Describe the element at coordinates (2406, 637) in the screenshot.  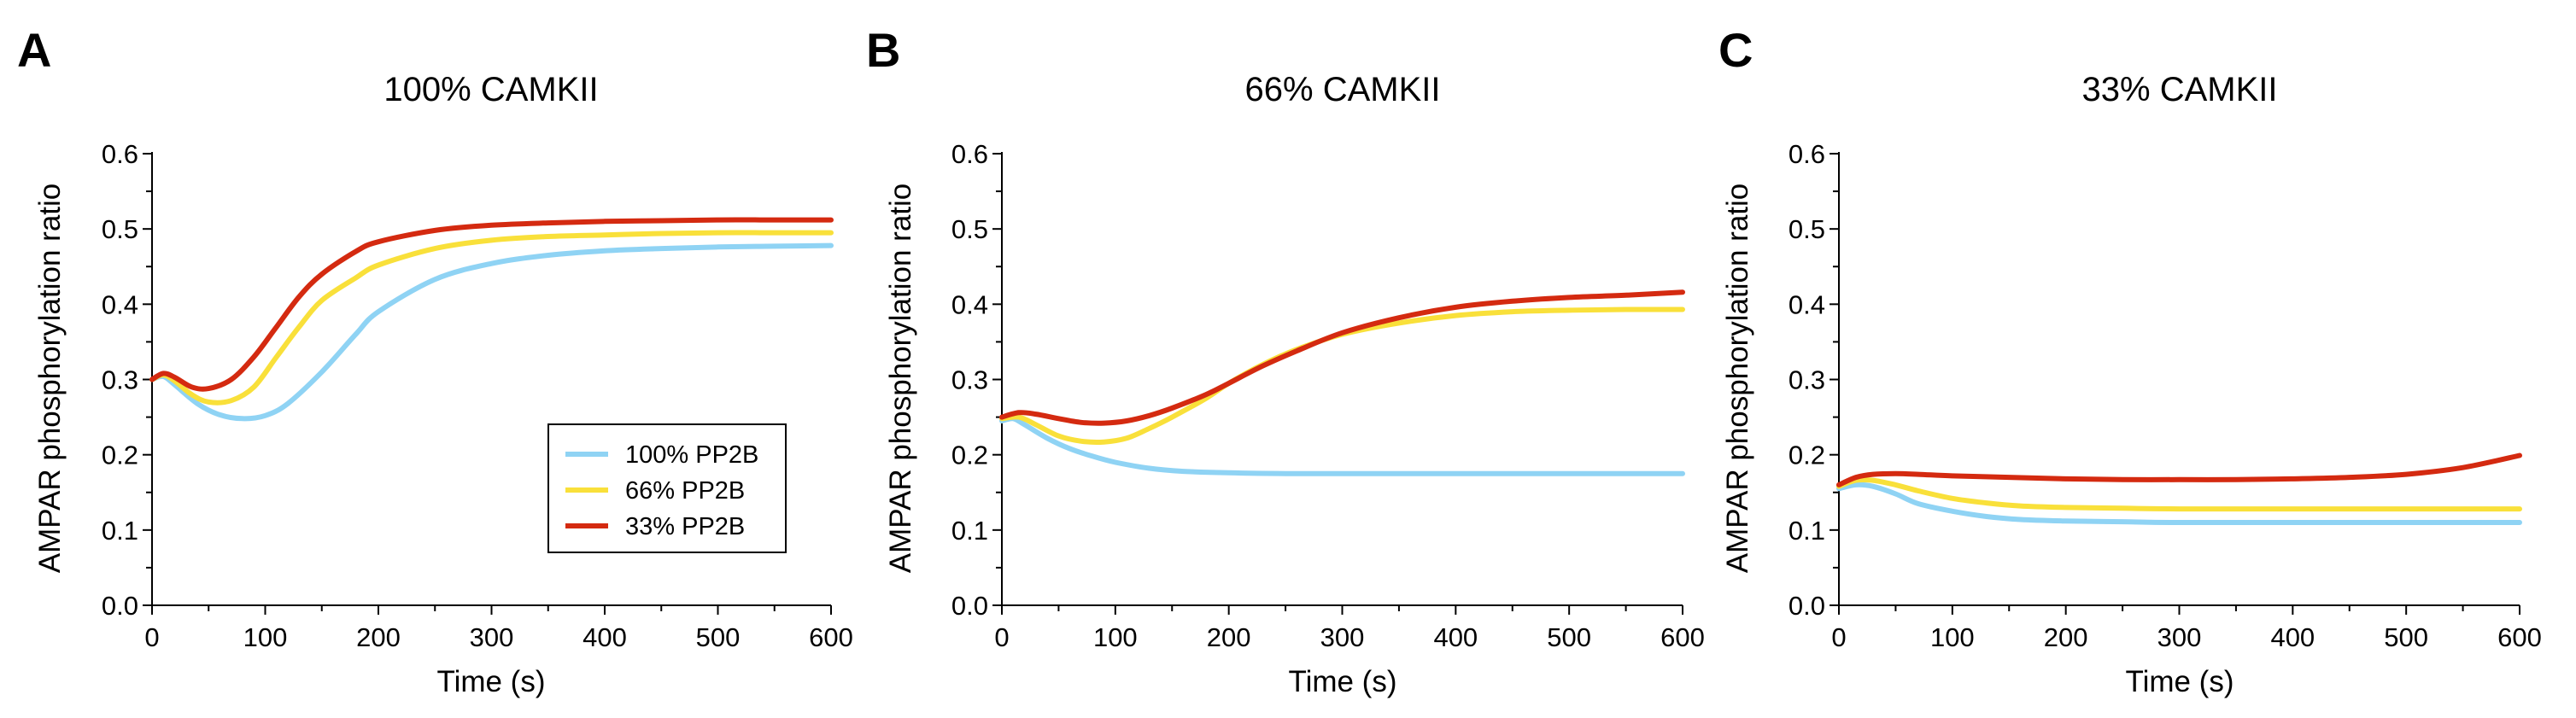
I see `x-tick-label-c: 500` at that location.